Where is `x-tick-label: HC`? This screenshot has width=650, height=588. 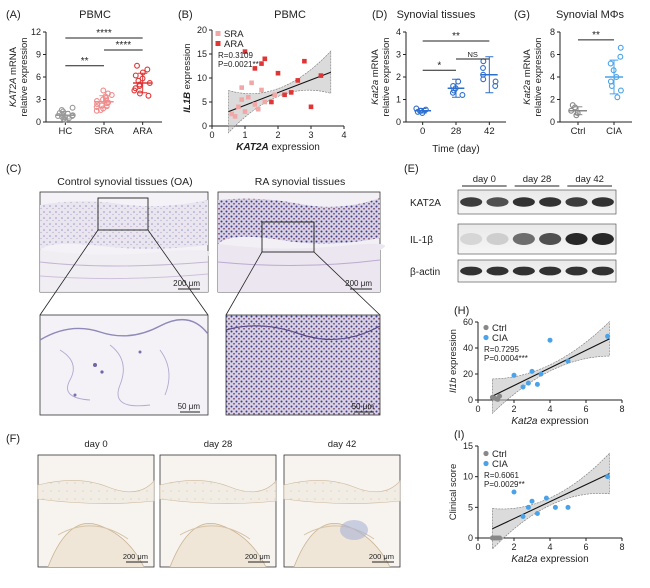 x-tick-label: HC is located at coordinates (65, 131).